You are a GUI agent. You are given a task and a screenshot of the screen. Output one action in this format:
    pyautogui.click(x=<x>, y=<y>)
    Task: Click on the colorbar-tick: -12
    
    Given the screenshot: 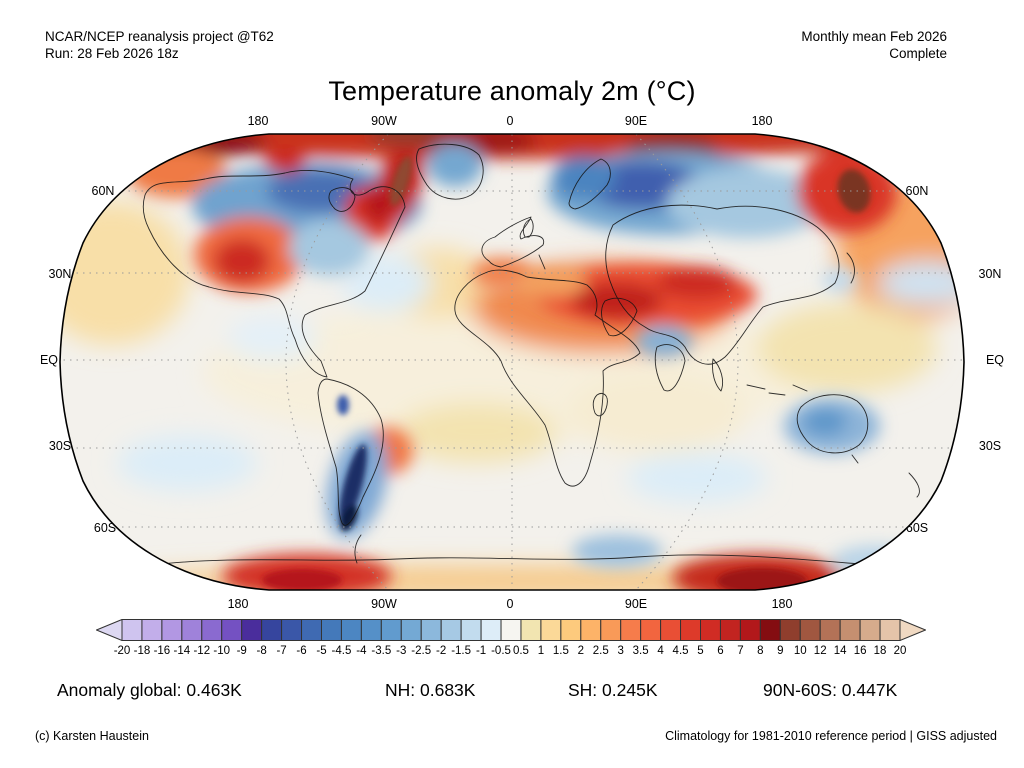 What is the action you would take?
    pyautogui.click(x=202, y=651)
    